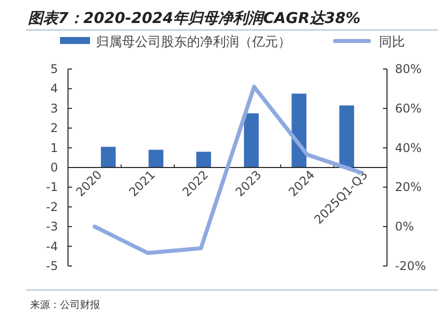 The height and width of the screenshot is (320, 445). I want to click on source-note: 来源：公司财报, so click(65, 305).